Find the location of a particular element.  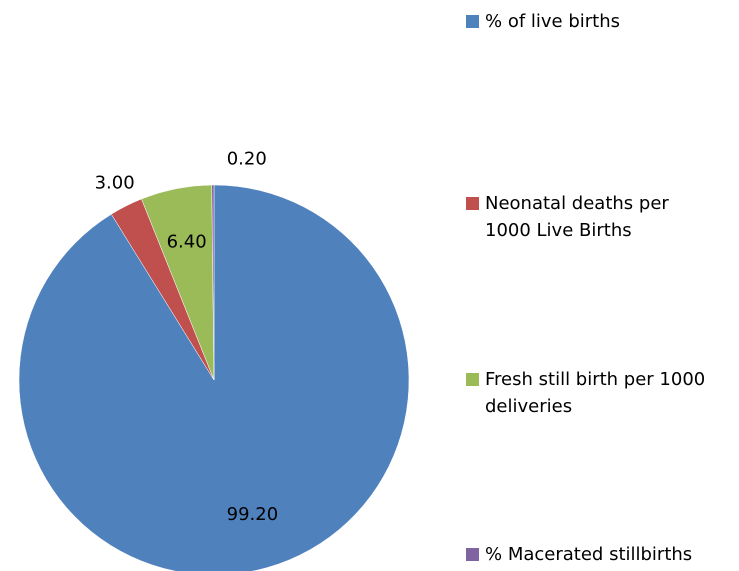

legend-label: % Macerated stillbirths is located at coordinates (589, 554).